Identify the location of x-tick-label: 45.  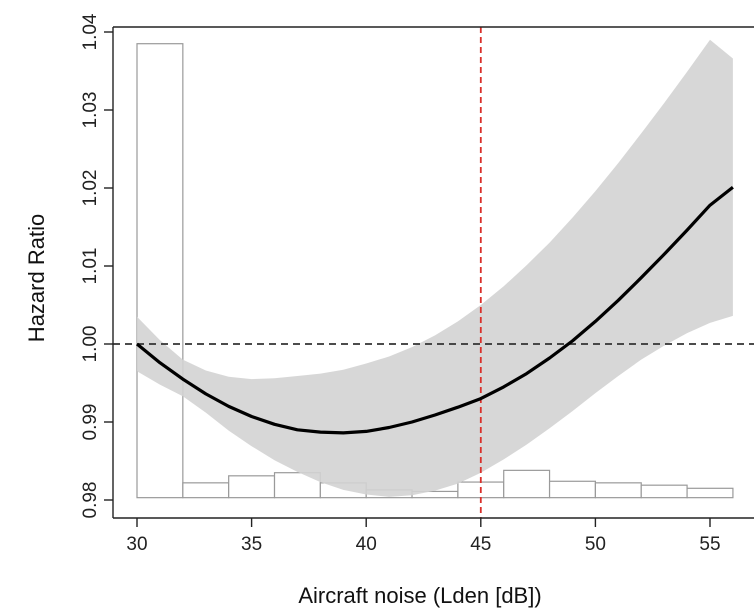
(480, 544).